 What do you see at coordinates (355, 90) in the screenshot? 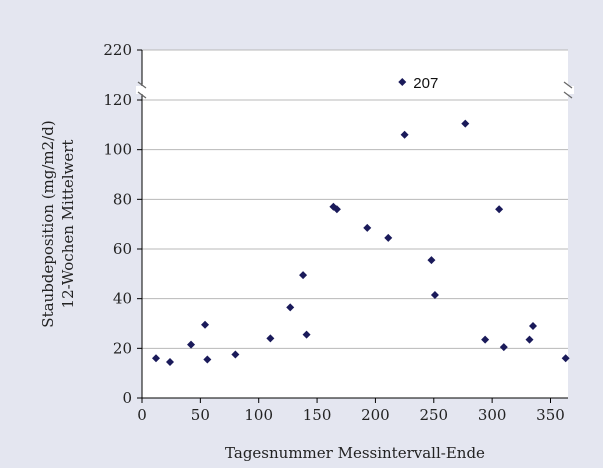
I see `axis-break-marks` at bounding box center [355, 90].